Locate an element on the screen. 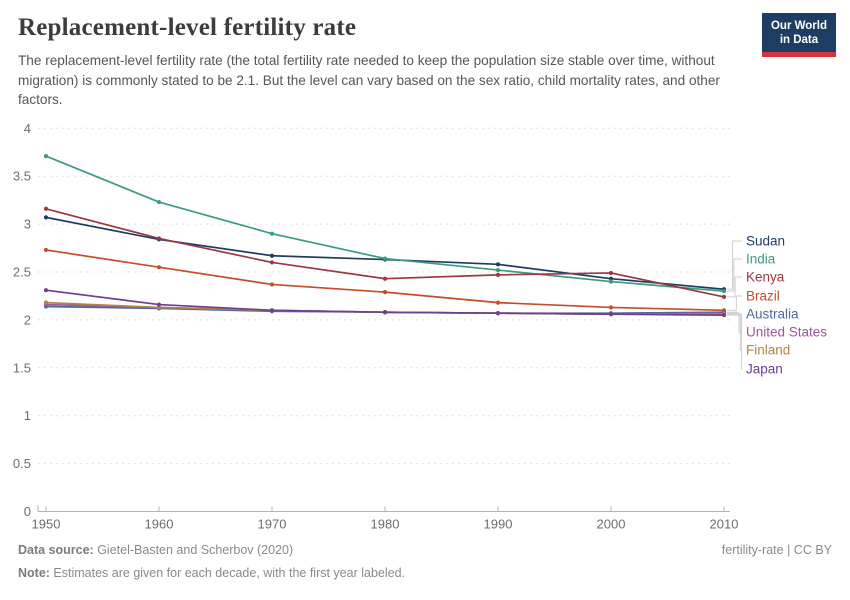  legend-connector-sudan is located at coordinates (734, 265).